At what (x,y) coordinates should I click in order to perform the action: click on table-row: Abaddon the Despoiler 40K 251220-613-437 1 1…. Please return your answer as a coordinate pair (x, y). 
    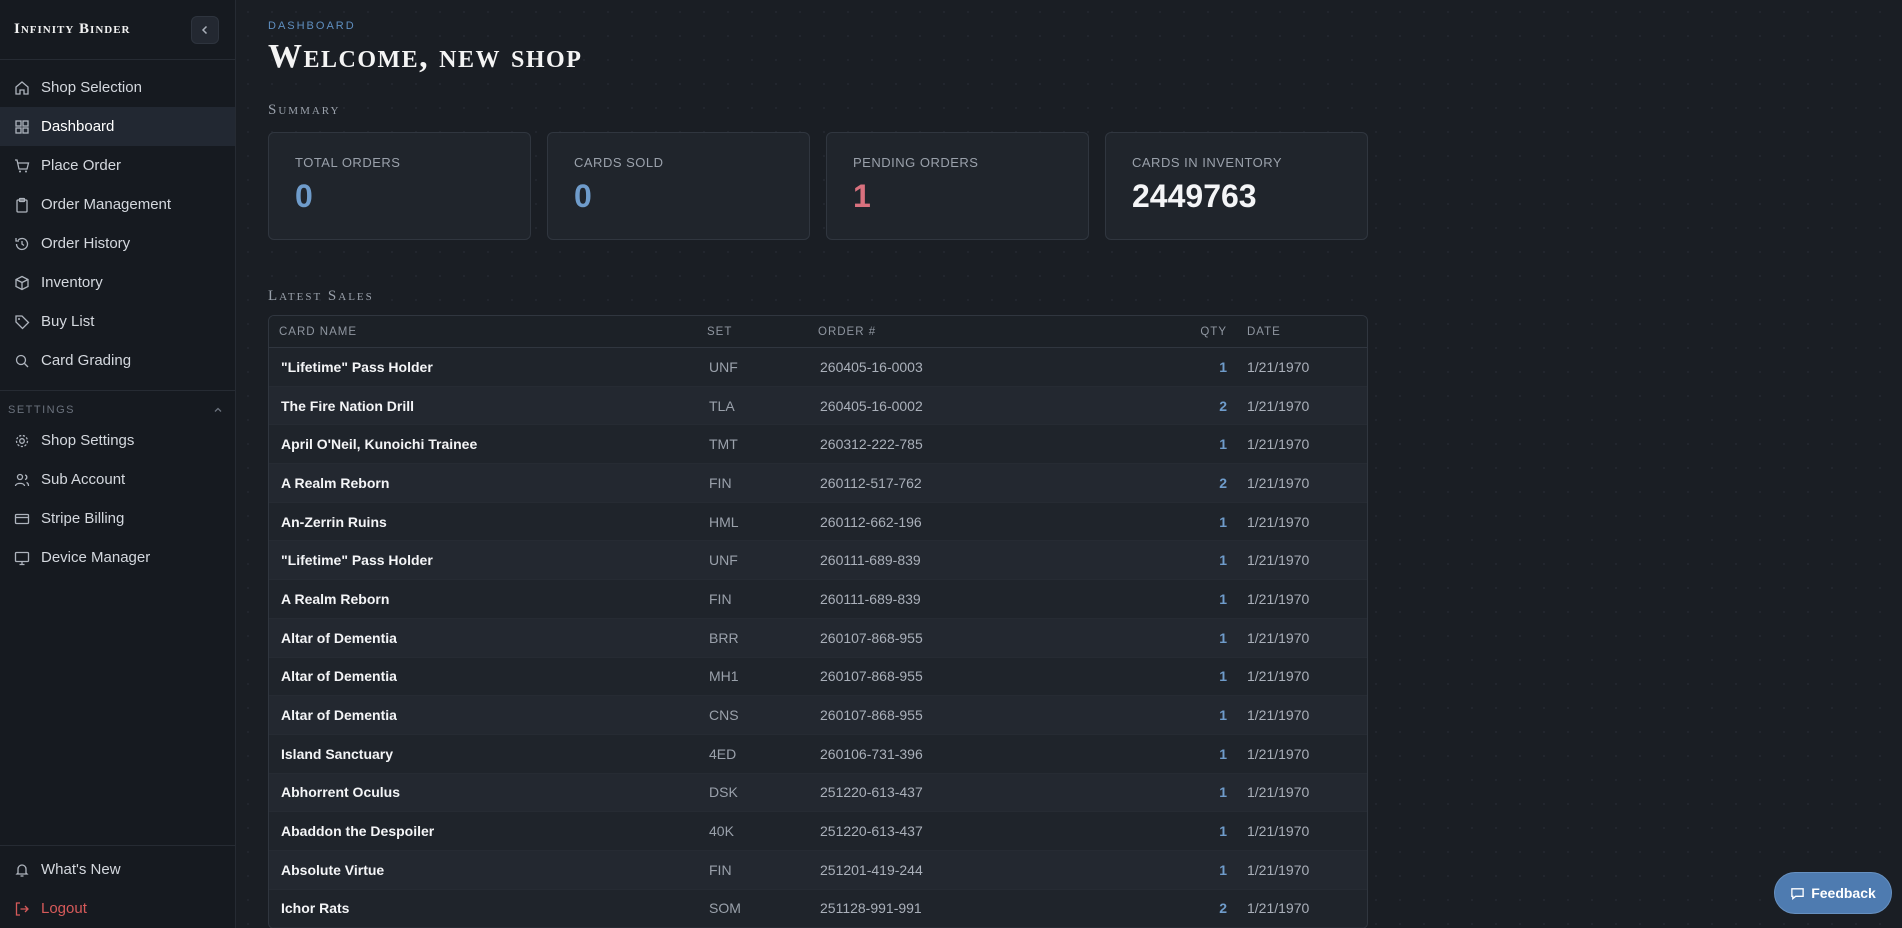
    Looking at the image, I should click on (818, 831).